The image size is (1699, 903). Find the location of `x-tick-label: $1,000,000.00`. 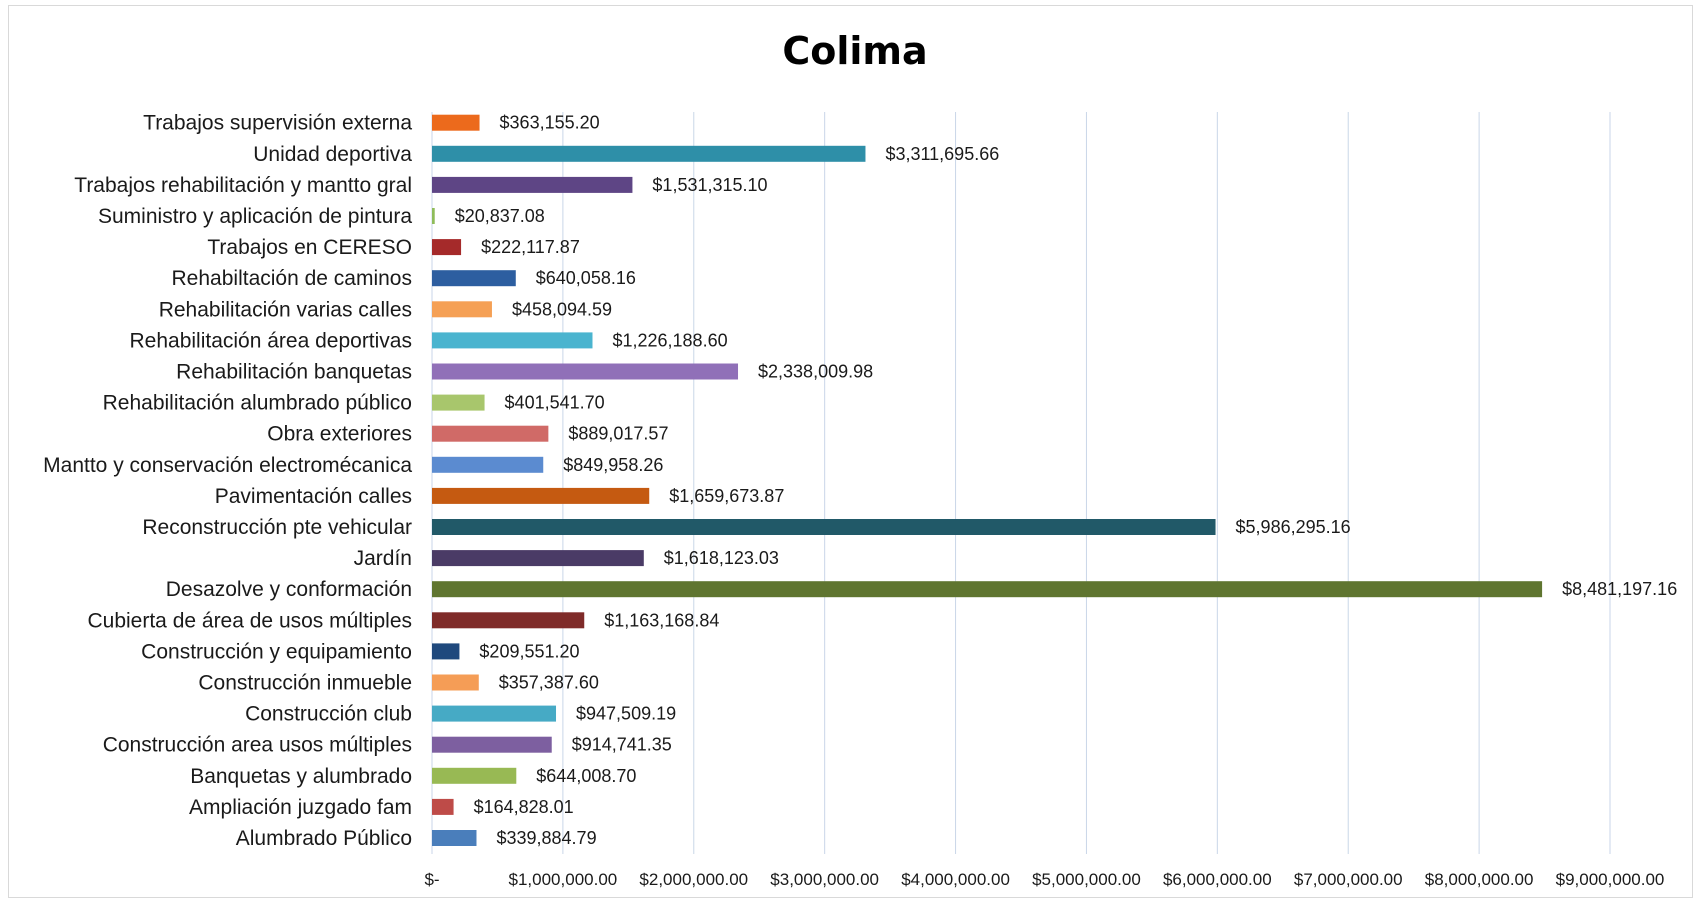

x-tick-label: $1,000,000.00 is located at coordinates (563, 879).